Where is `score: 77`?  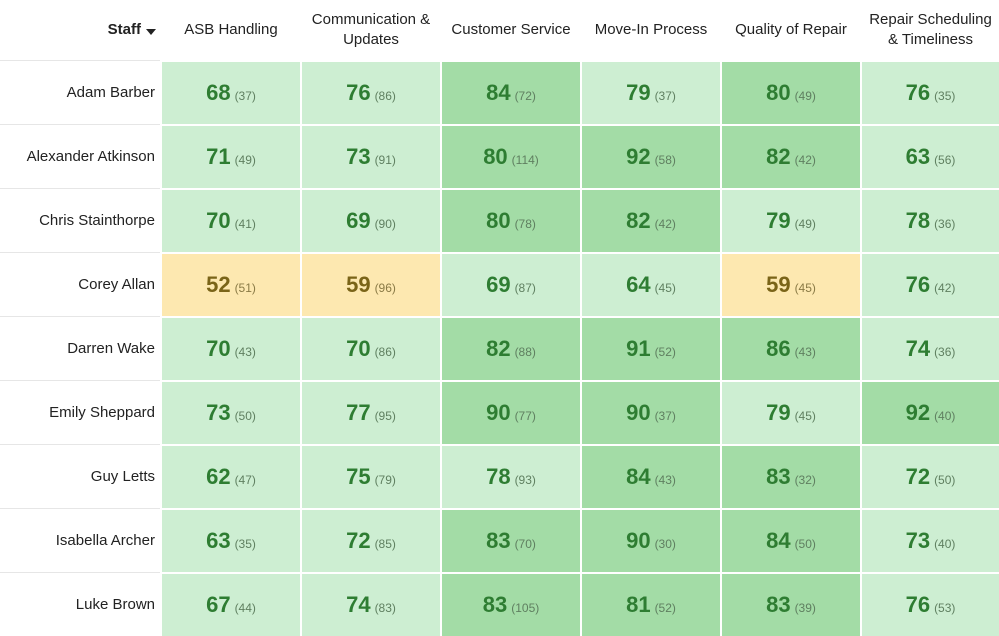
score: 77 is located at coordinates (358, 412).